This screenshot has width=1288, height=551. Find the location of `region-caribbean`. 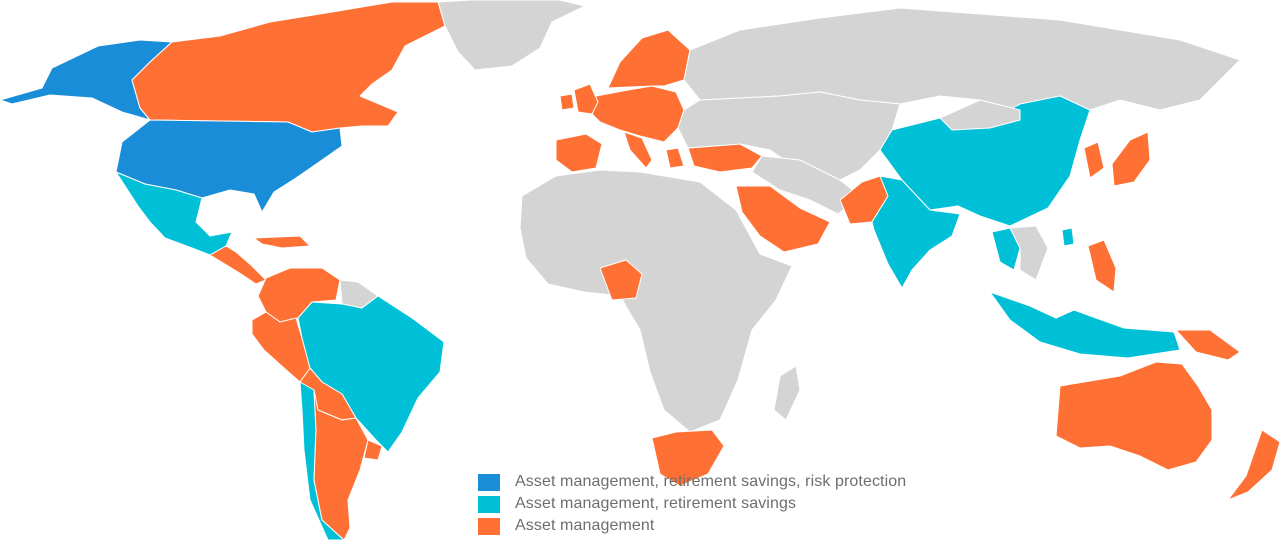

region-caribbean is located at coordinates (282, 242).